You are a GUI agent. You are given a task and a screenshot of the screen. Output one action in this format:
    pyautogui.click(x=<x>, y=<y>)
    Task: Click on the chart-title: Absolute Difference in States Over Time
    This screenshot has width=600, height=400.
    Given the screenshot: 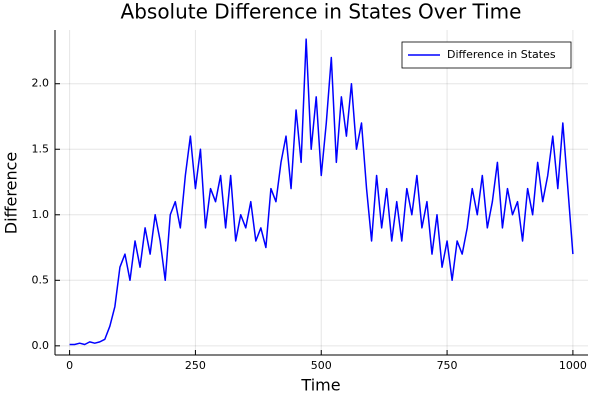 What is the action you would take?
    pyautogui.click(x=321, y=12)
    